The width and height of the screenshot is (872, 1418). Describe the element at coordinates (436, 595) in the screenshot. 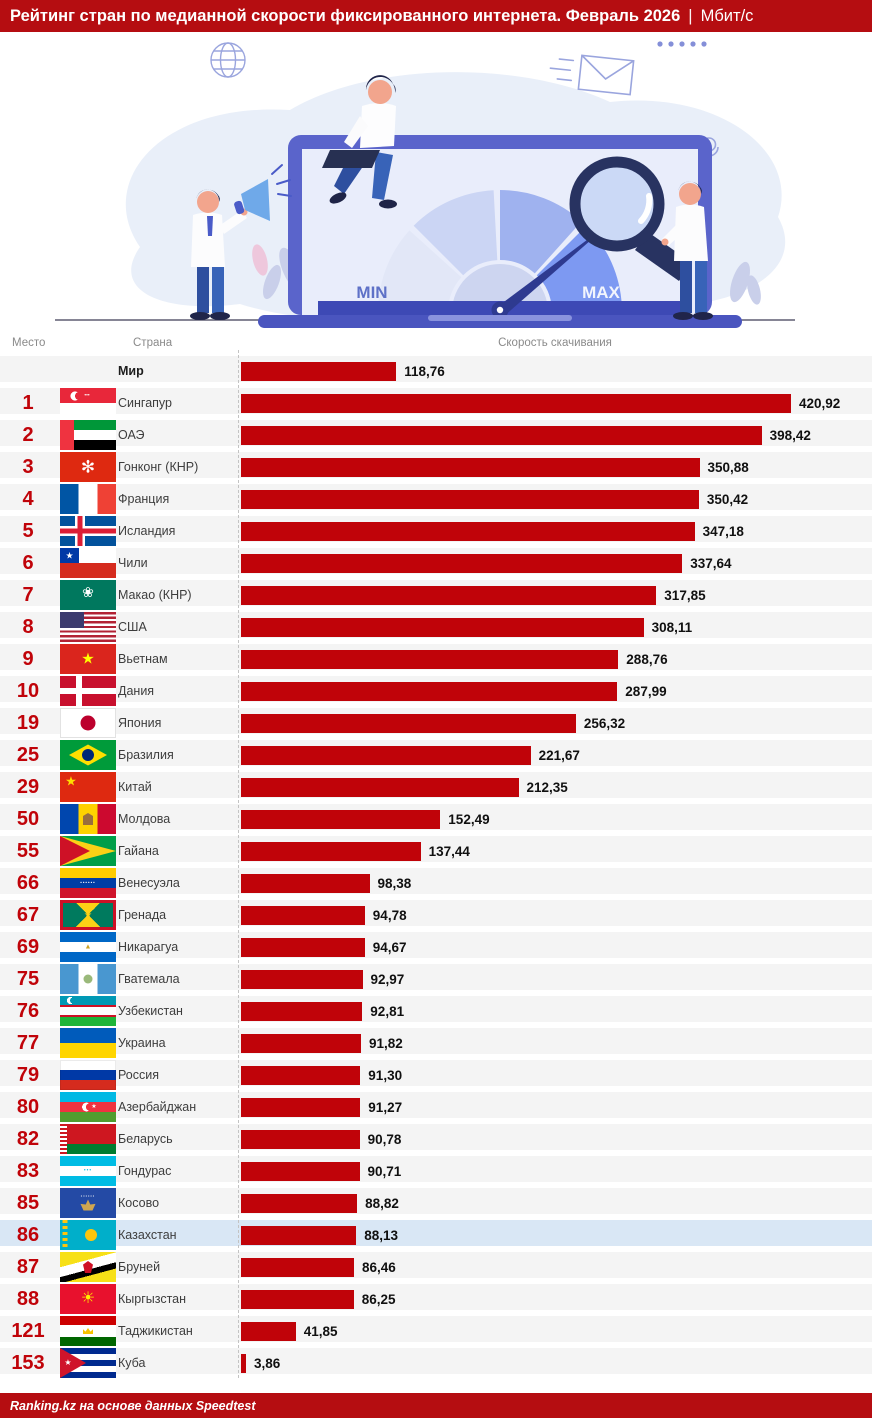

I see `country-row: 7 Макао (КНР) 317,85` at that location.